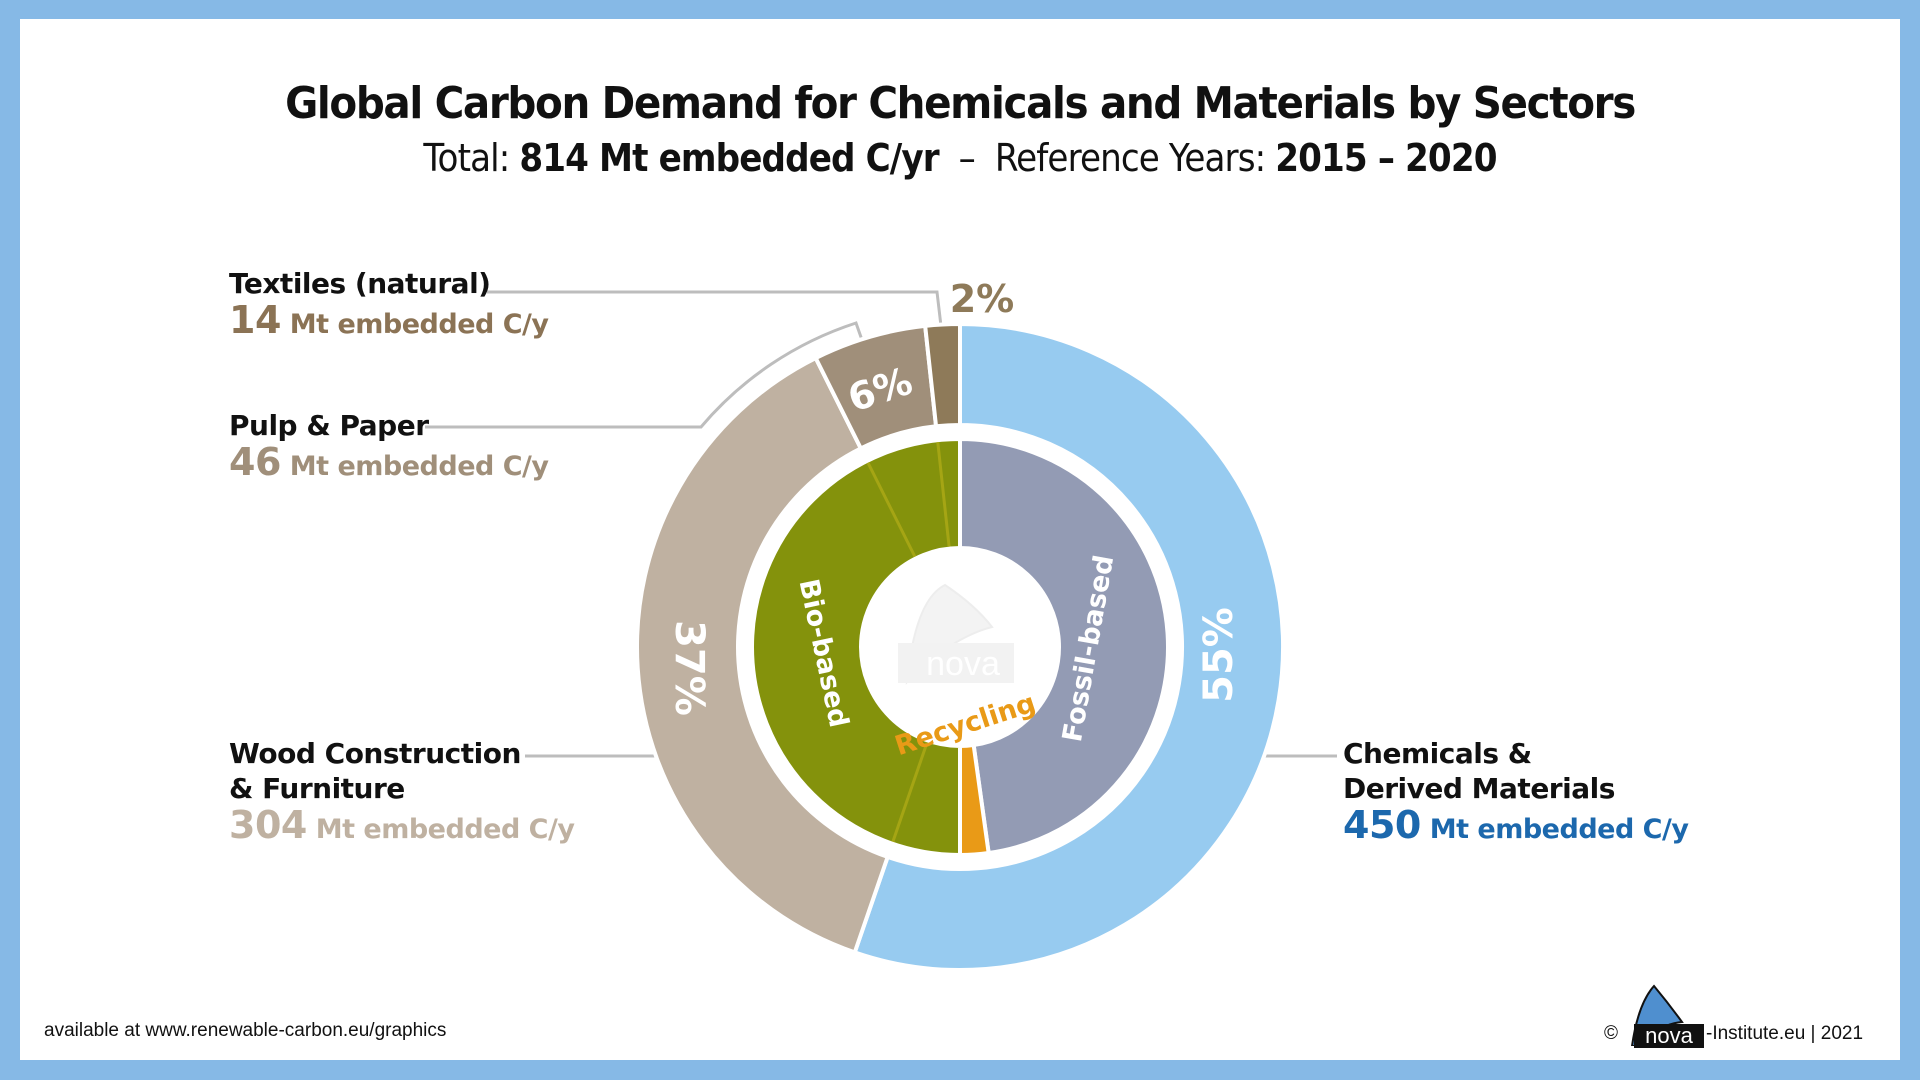 The height and width of the screenshot is (1080, 1920). Describe the element at coordinates (949, 634) in the screenshot. I see `nova-sail-icon` at that location.